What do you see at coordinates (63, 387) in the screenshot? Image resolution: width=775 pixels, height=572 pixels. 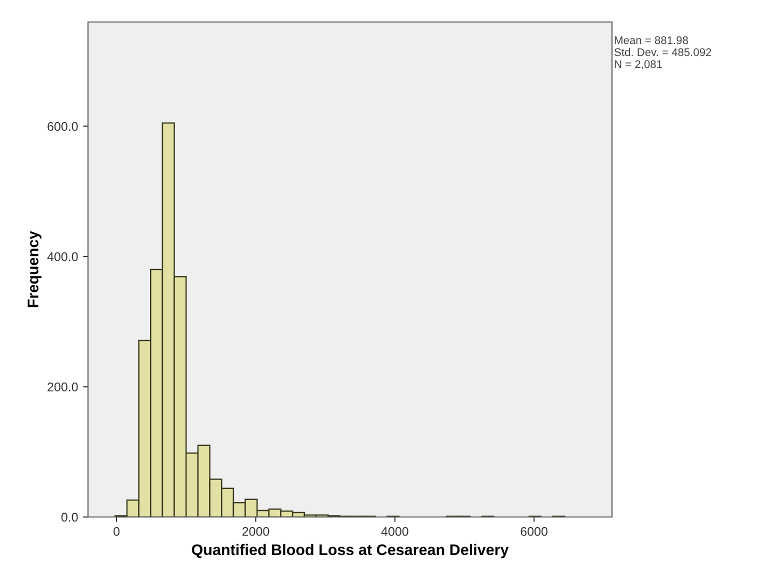 I see `y-tick-label: 200.0` at bounding box center [63, 387].